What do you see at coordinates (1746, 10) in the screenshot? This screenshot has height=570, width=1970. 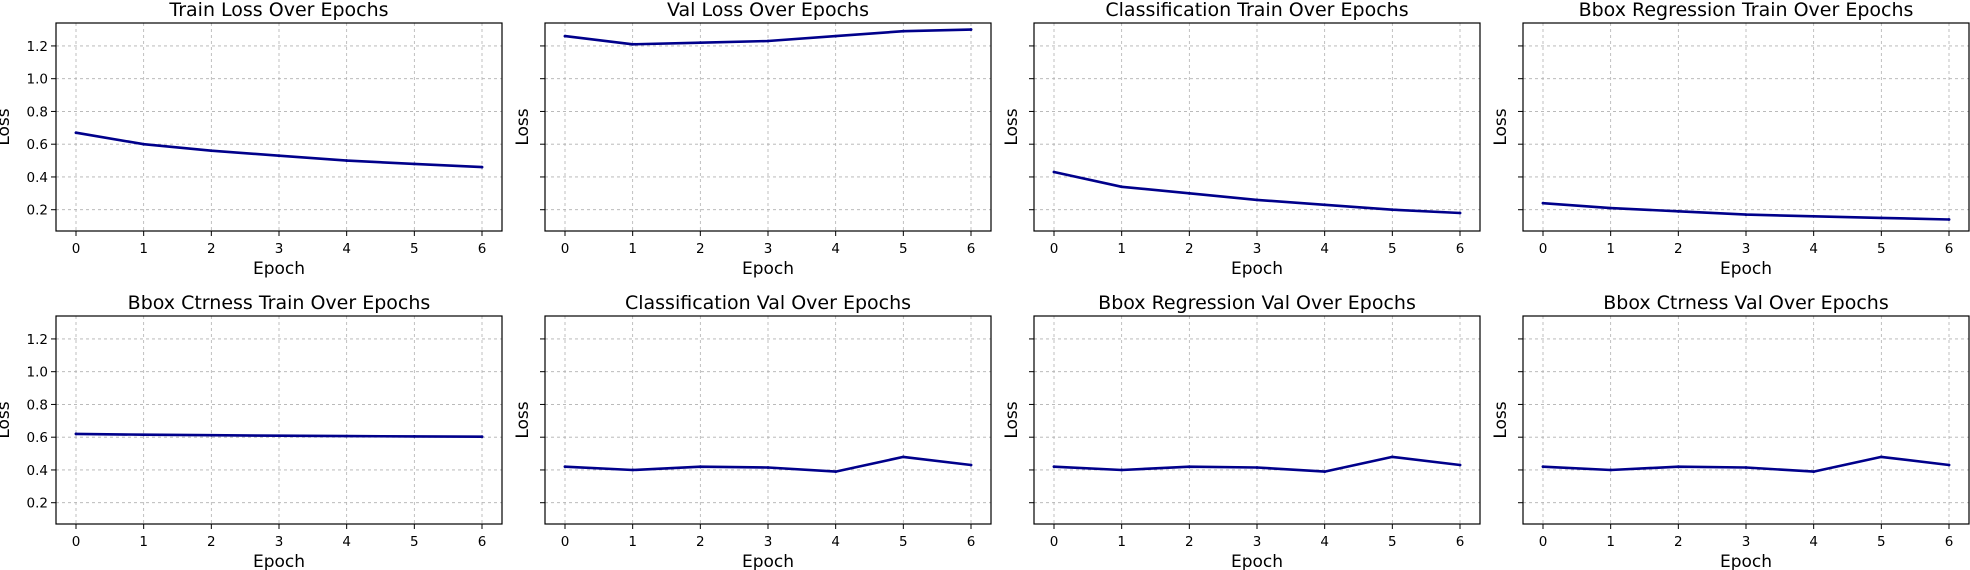 I see `subplot-title: Bbox Regression Train Over Epochs` at bounding box center [1746, 10].